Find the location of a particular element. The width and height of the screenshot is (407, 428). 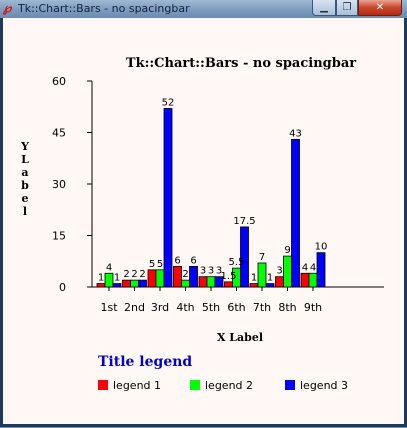

y-tick-label: 45 is located at coordinates (59, 133).